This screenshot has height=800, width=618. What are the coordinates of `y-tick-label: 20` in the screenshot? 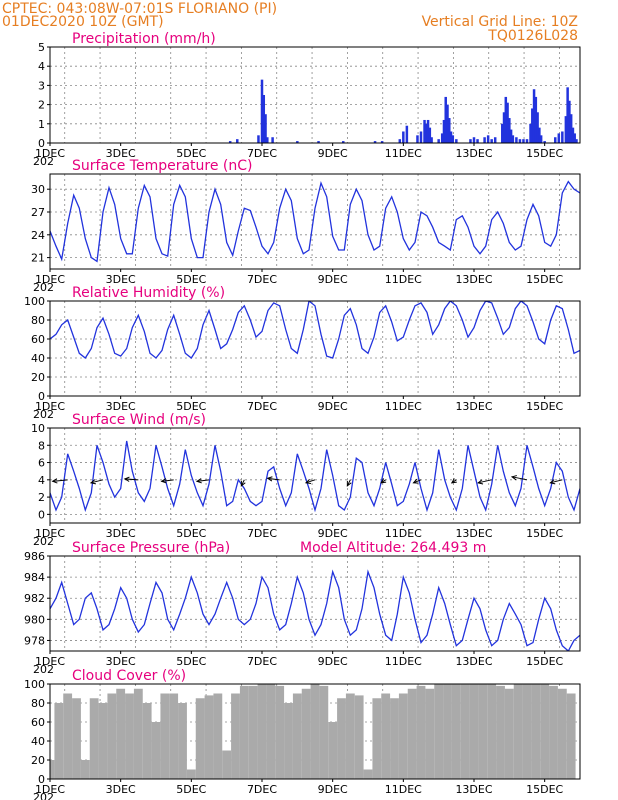 It's located at (38, 760).